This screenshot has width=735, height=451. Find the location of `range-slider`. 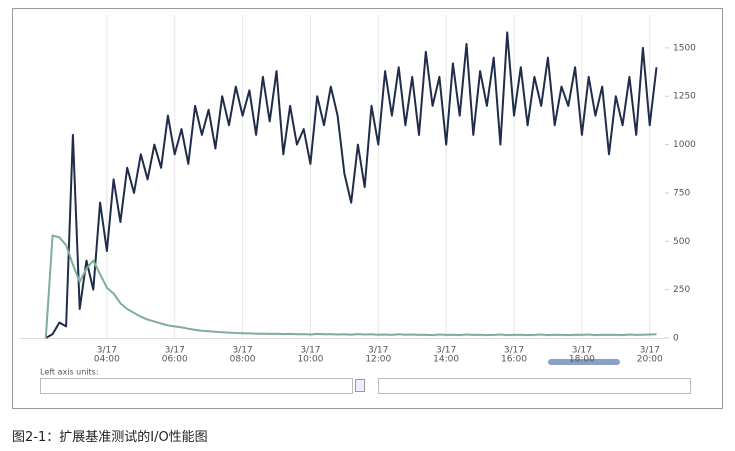

range-slider is located at coordinates (584, 362).